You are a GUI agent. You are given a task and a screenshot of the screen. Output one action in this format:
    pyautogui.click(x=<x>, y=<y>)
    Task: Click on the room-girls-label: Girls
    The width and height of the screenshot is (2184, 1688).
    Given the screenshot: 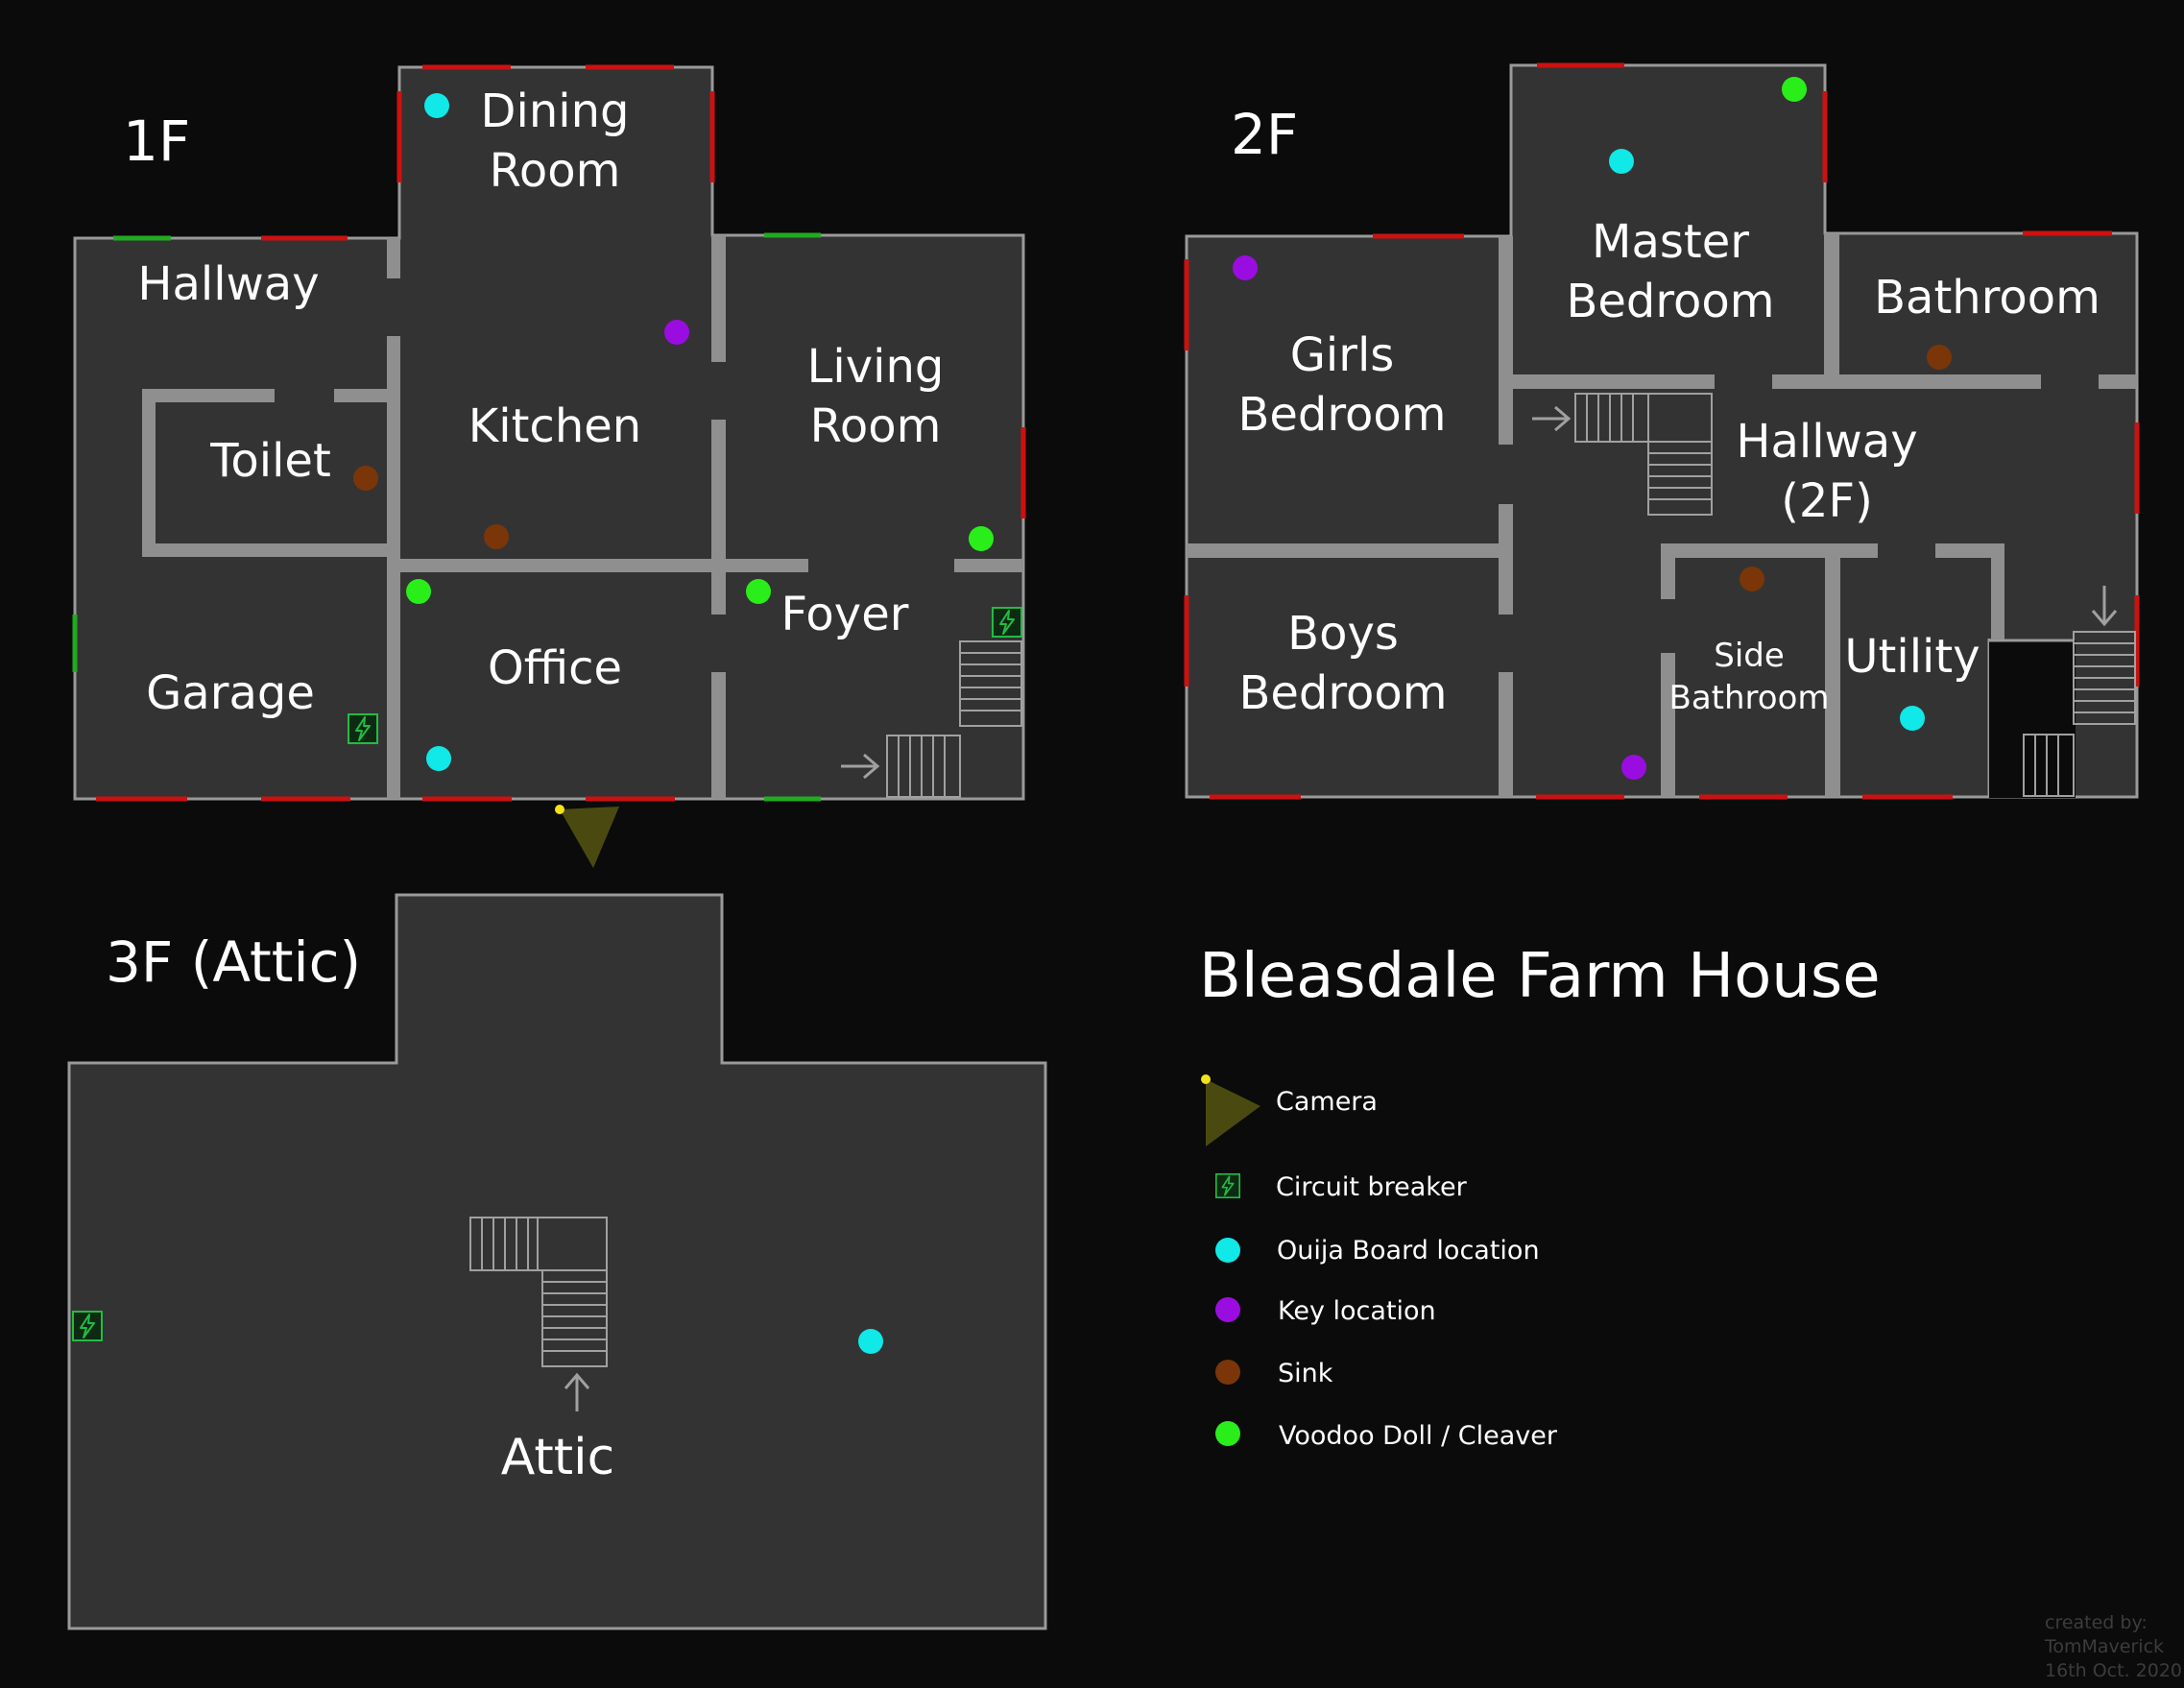 What is the action you would take?
    pyautogui.click(x=1342, y=355)
    